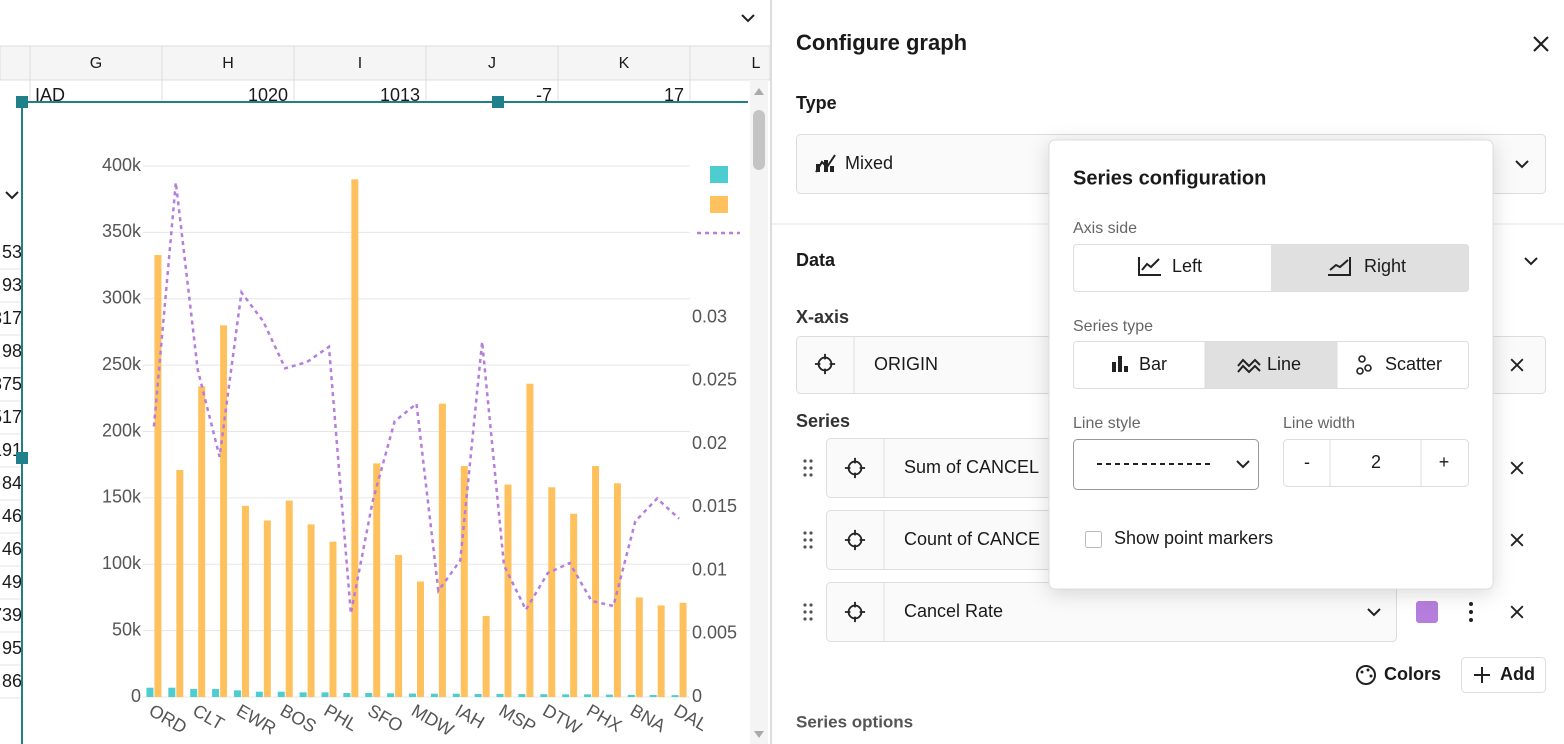  I want to click on cell: 739, so click(11, 615).